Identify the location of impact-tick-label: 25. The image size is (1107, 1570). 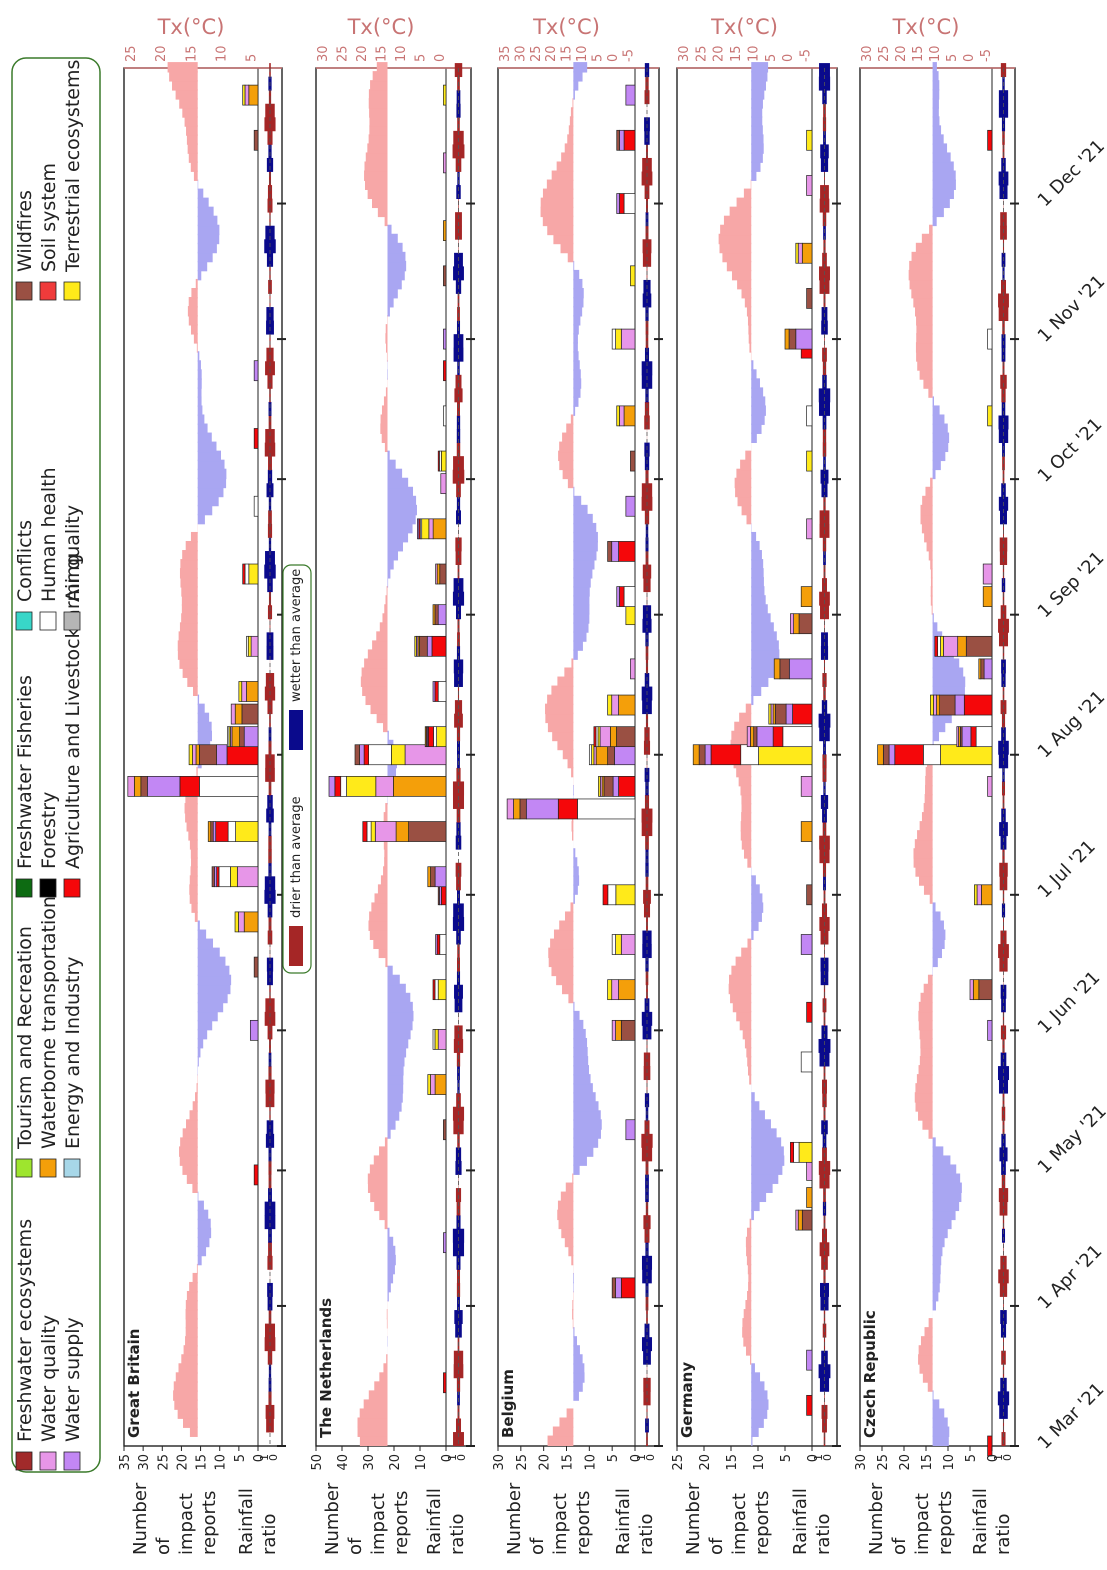
(522, 1462).